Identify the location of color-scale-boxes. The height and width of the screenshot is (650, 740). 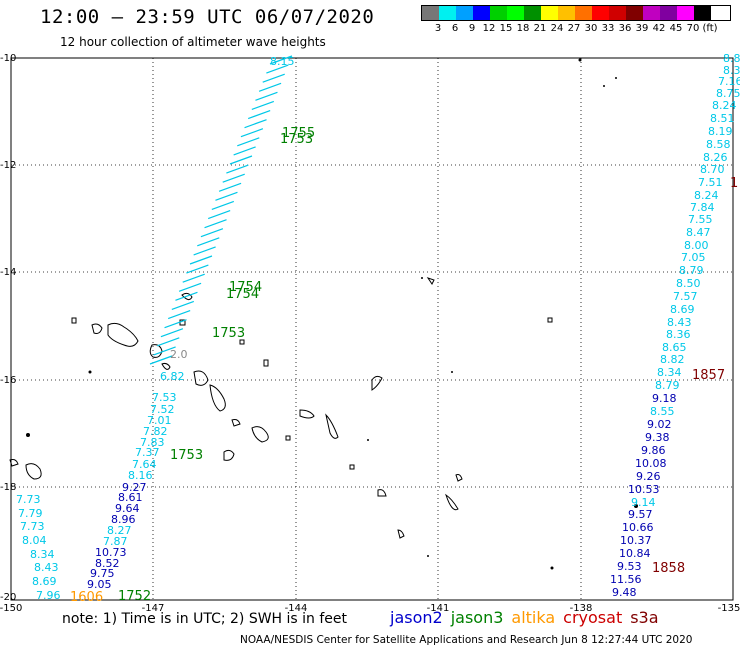
(576, 13).